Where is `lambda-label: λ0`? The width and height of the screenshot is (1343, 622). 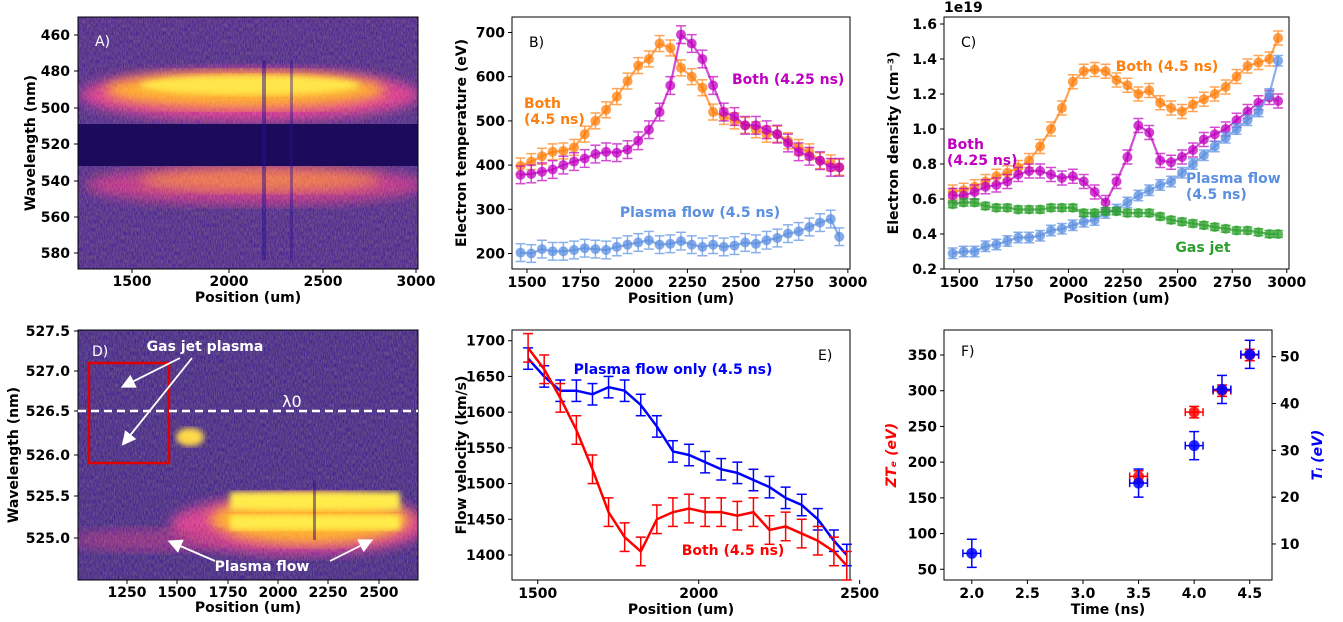 lambda-label: λ0 is located at coordinates (292, 401).